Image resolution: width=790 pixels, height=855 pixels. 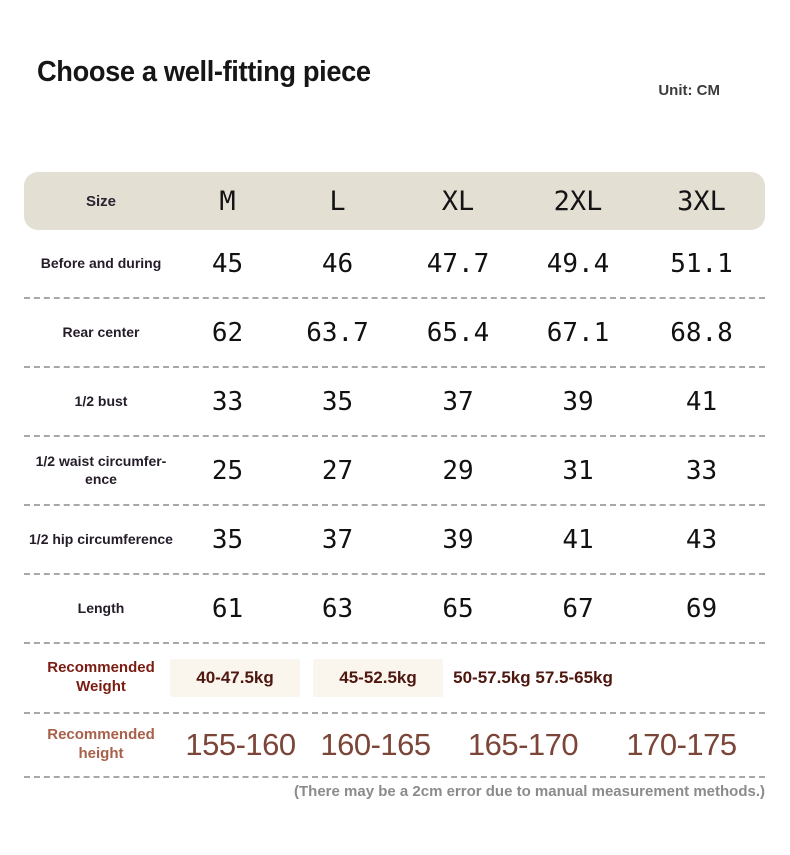 What do you see at coordinates (337, 608) in the screenshot?
I see `table-cell: 63` at bounding box center [337, 608].